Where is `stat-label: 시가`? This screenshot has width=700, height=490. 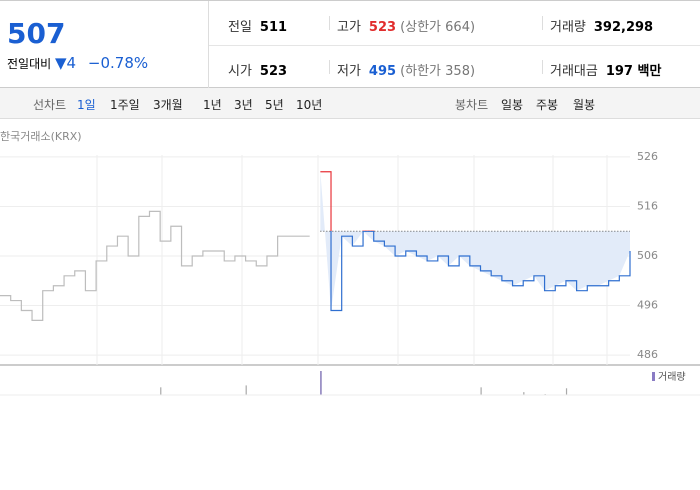
stat-label: 시가 is located at coordinates (240, 71).